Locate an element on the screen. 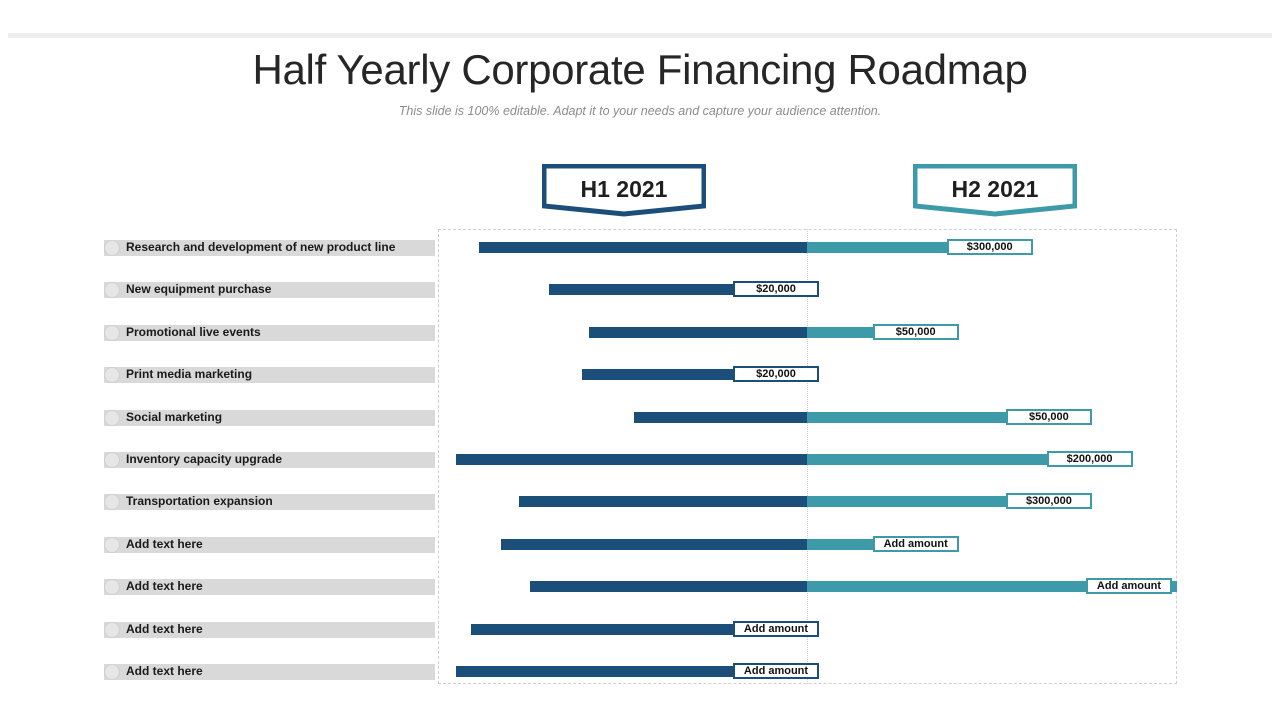 The width and height of the screenshot is (1280, 720). amount-label: $200,000 is located at coordinates (1089, 459).